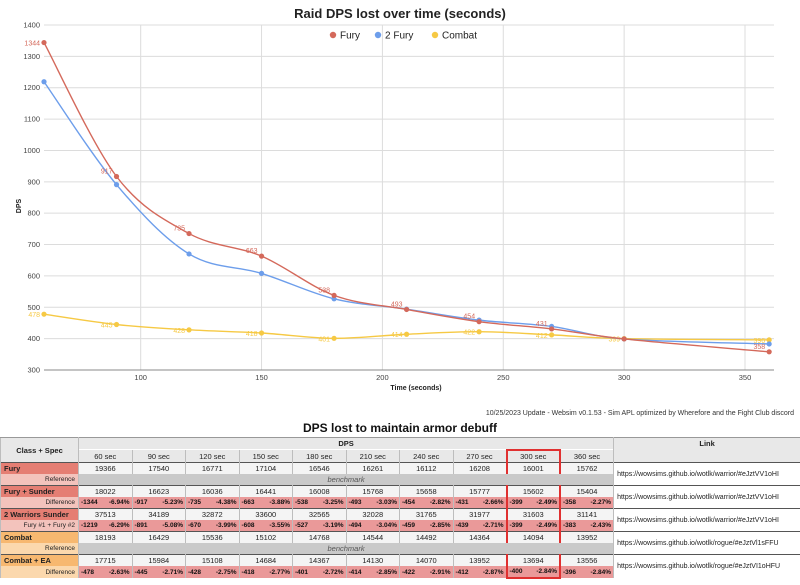 This screenshot has height=585, width=800. Describe the element at coordinates (105, 503) in the screenshot. I see `dps-diff-cell: -1344 -6.94%` at that location.